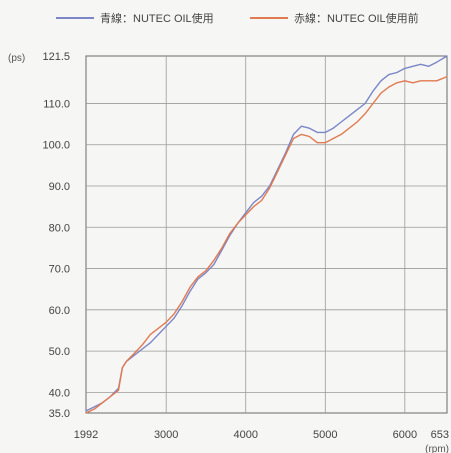 The image size is (451, 453). What do you see at coordinates (56, 146) in the screenshot?
I see `y-tick-label: 100.0` at bounding box center [56, 146].